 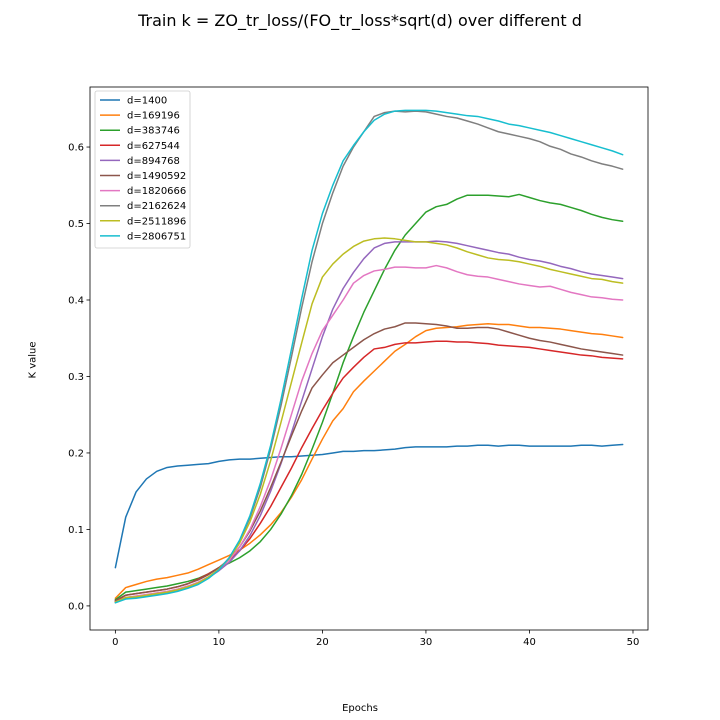 I want to click on x-tick-label: 50, so click(x=633, y=642).